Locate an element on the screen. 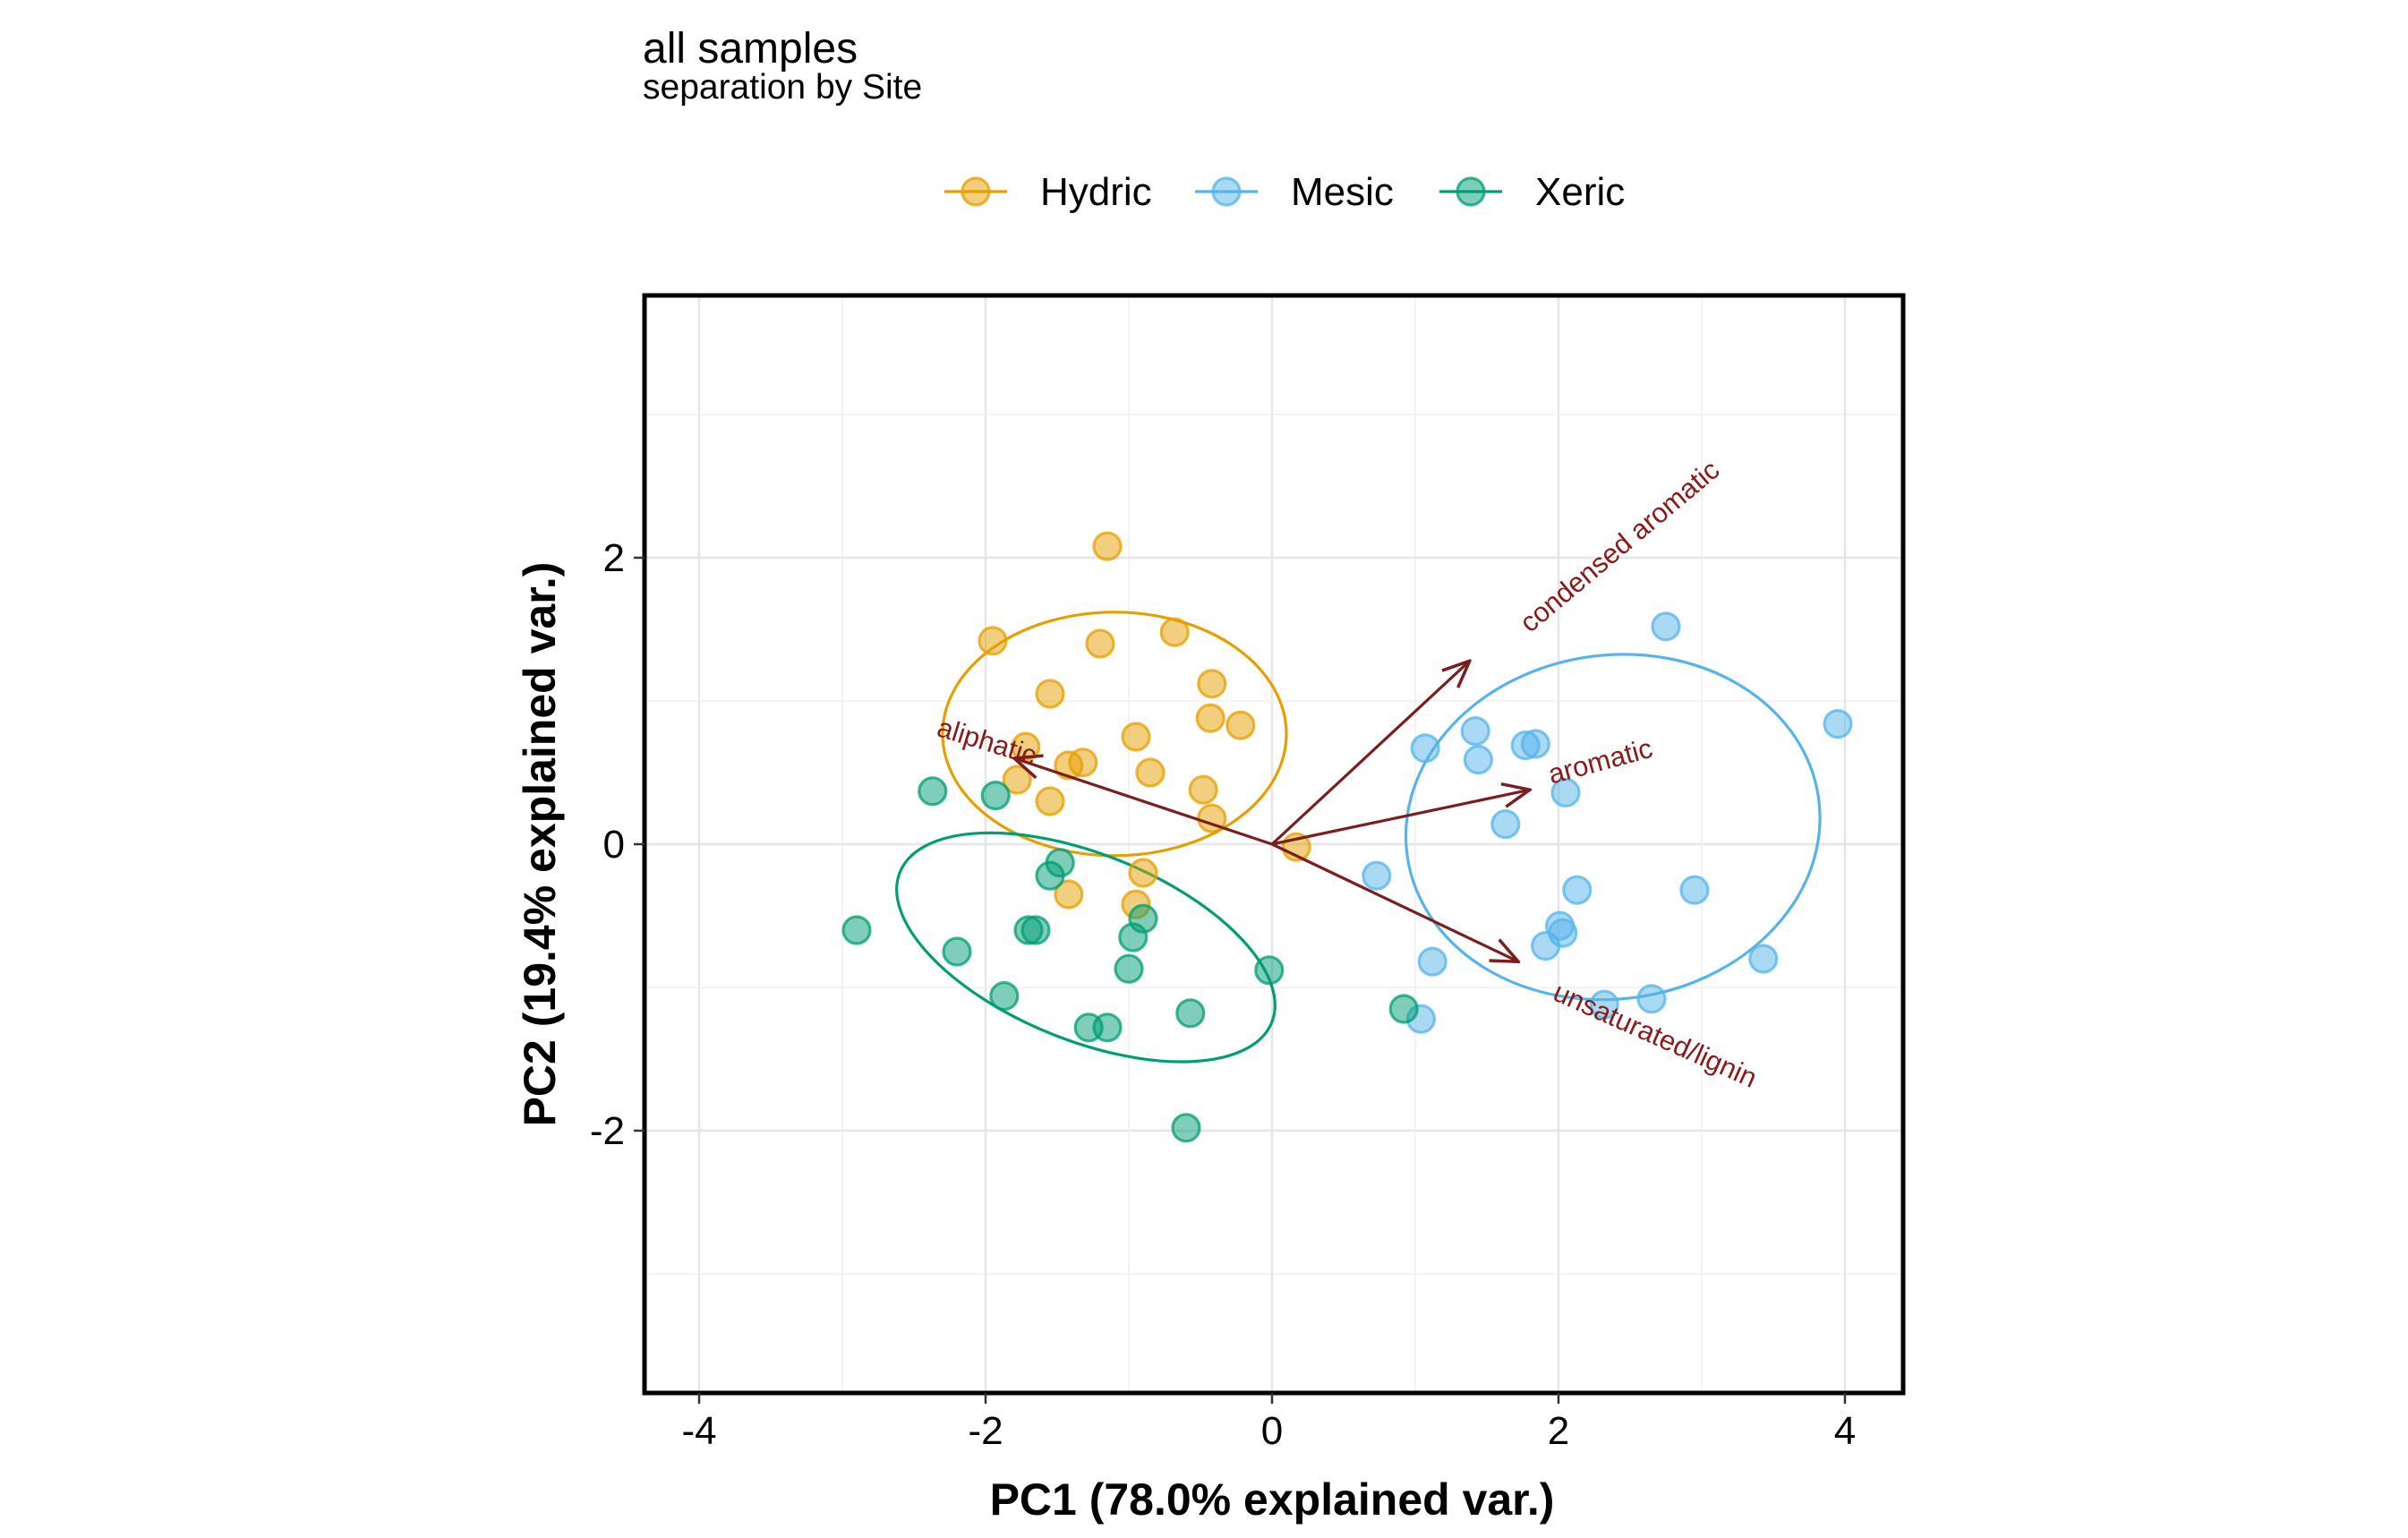 The height and width of the screenshot is (1538, 2408). series-mesic is located at coordinates (1607, 822).